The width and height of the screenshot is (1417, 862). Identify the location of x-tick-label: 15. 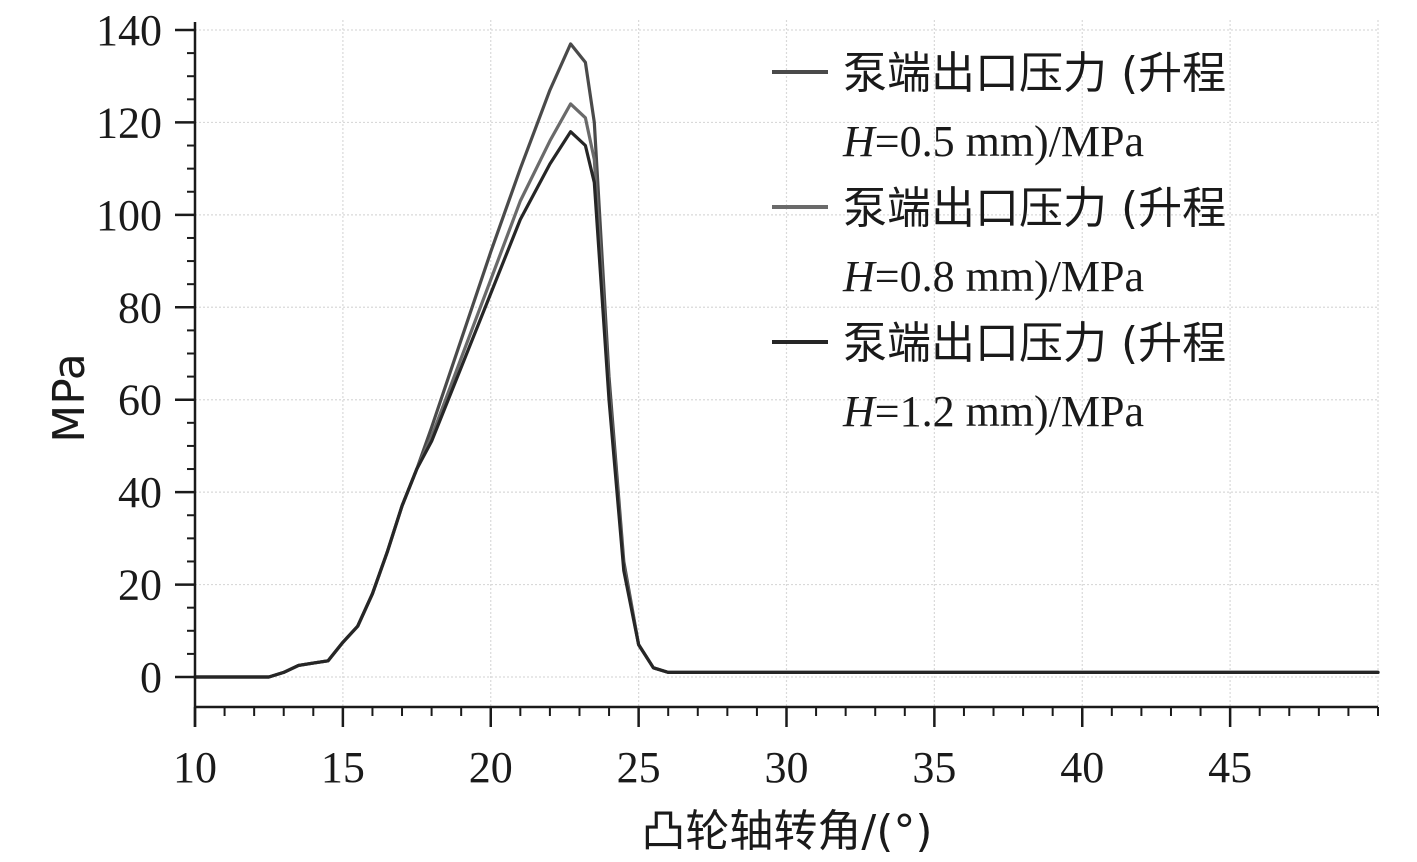
(343, 767).